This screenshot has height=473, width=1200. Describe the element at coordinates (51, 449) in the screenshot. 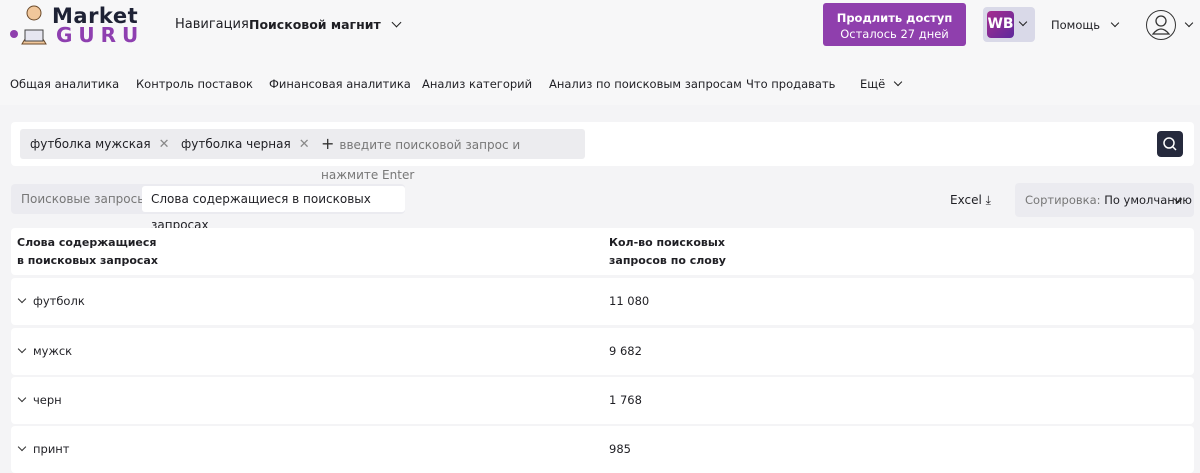

I see `word-cell: принт` at that location.